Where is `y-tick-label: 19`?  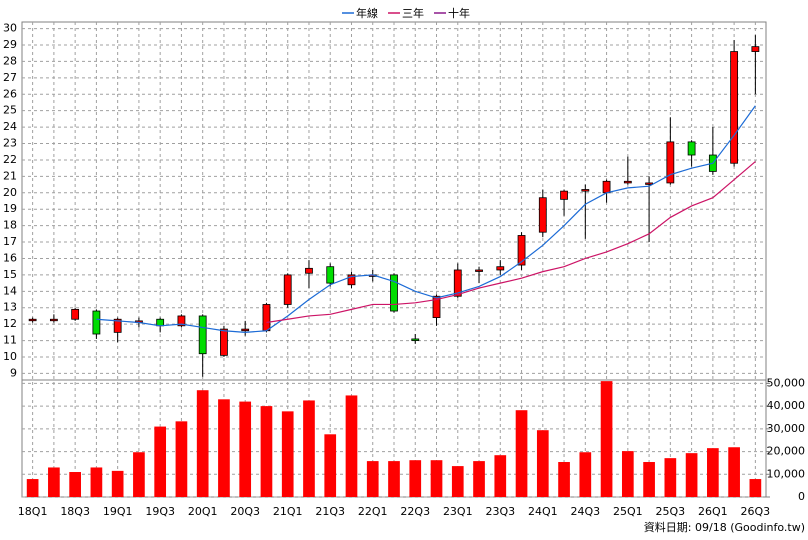
y-tick-label: 19 is located at coordinates (10, 208).